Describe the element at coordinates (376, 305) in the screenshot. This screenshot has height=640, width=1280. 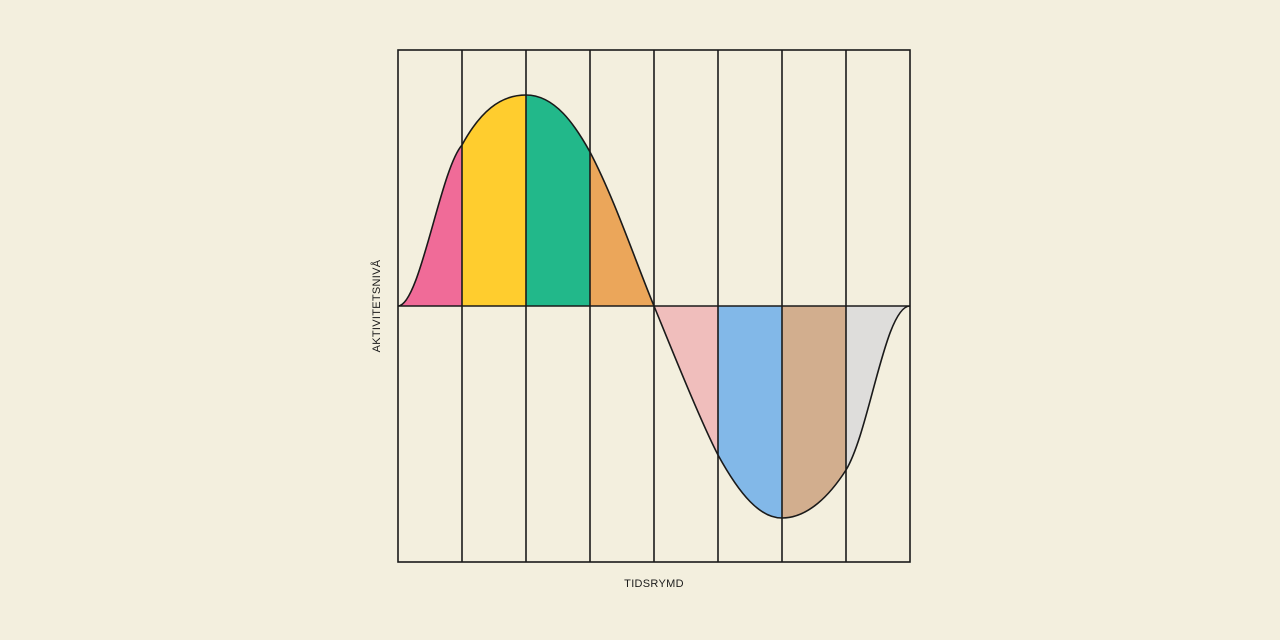
I see `y-axis-label: AKTIVITETSNIVÅ` at that location.